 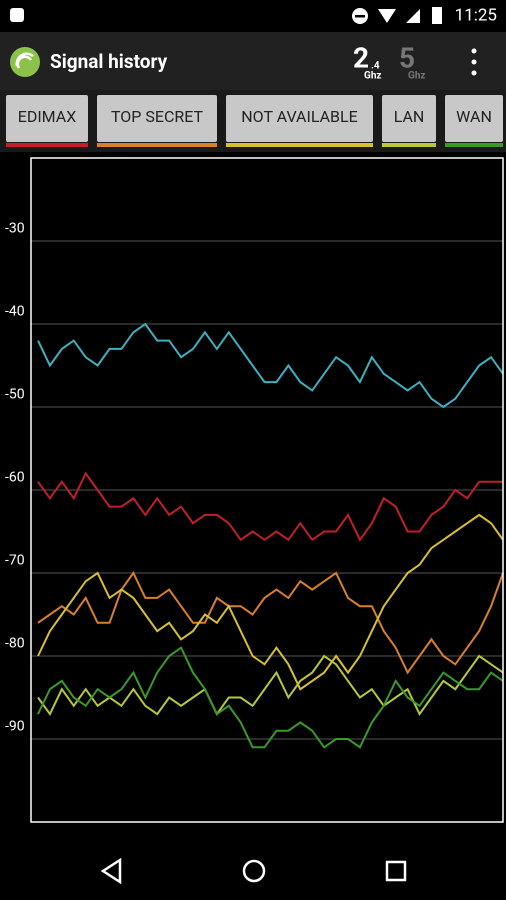 I want to click on network-button: TOP SECRET, so click(x=157, y=121).